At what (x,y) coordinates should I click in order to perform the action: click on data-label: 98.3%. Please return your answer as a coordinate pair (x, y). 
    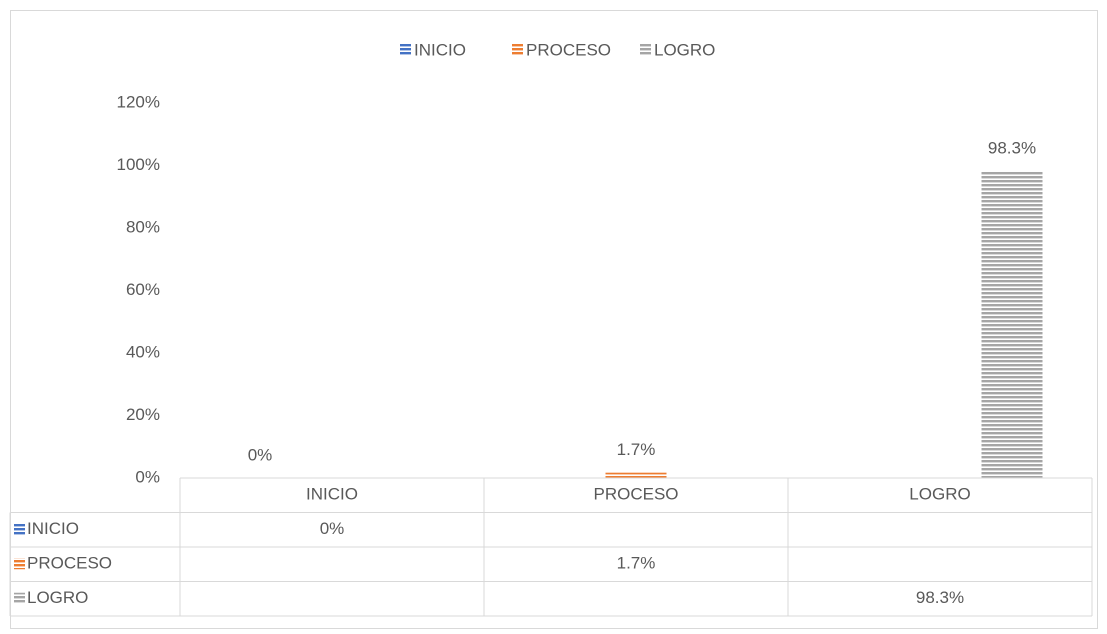
    Looking at the image, I should click on (1012, 147).